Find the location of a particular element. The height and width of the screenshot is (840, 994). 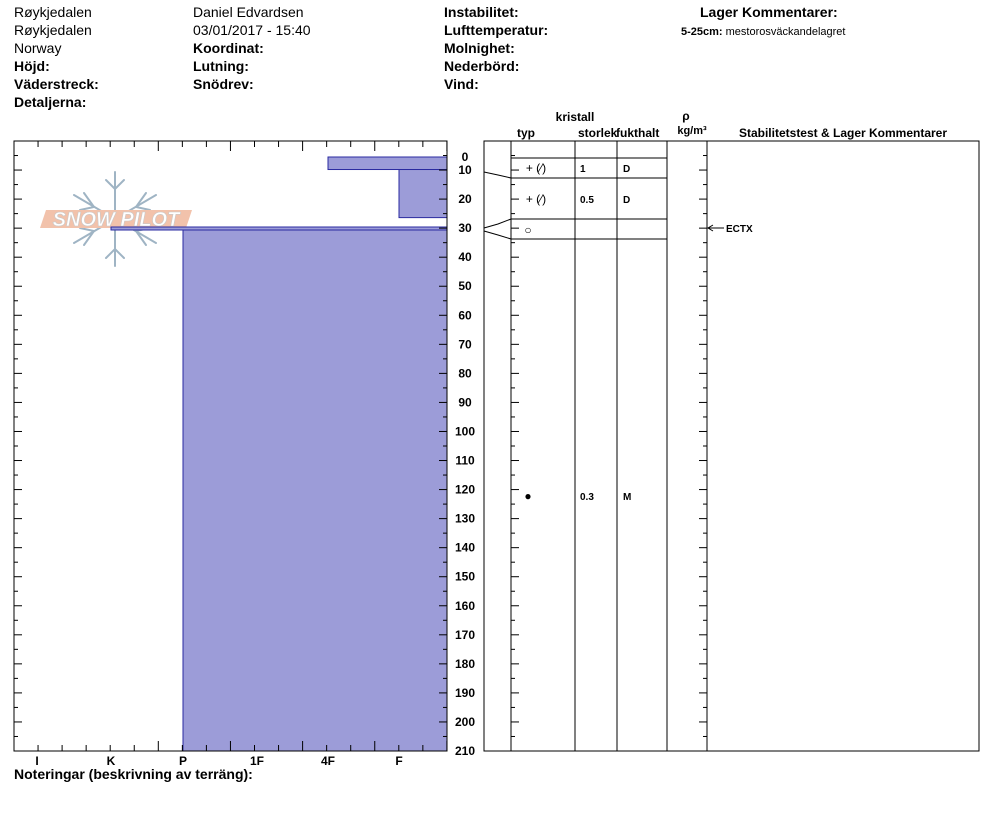

depth-label: 30 is located at coordinates (465, 228).